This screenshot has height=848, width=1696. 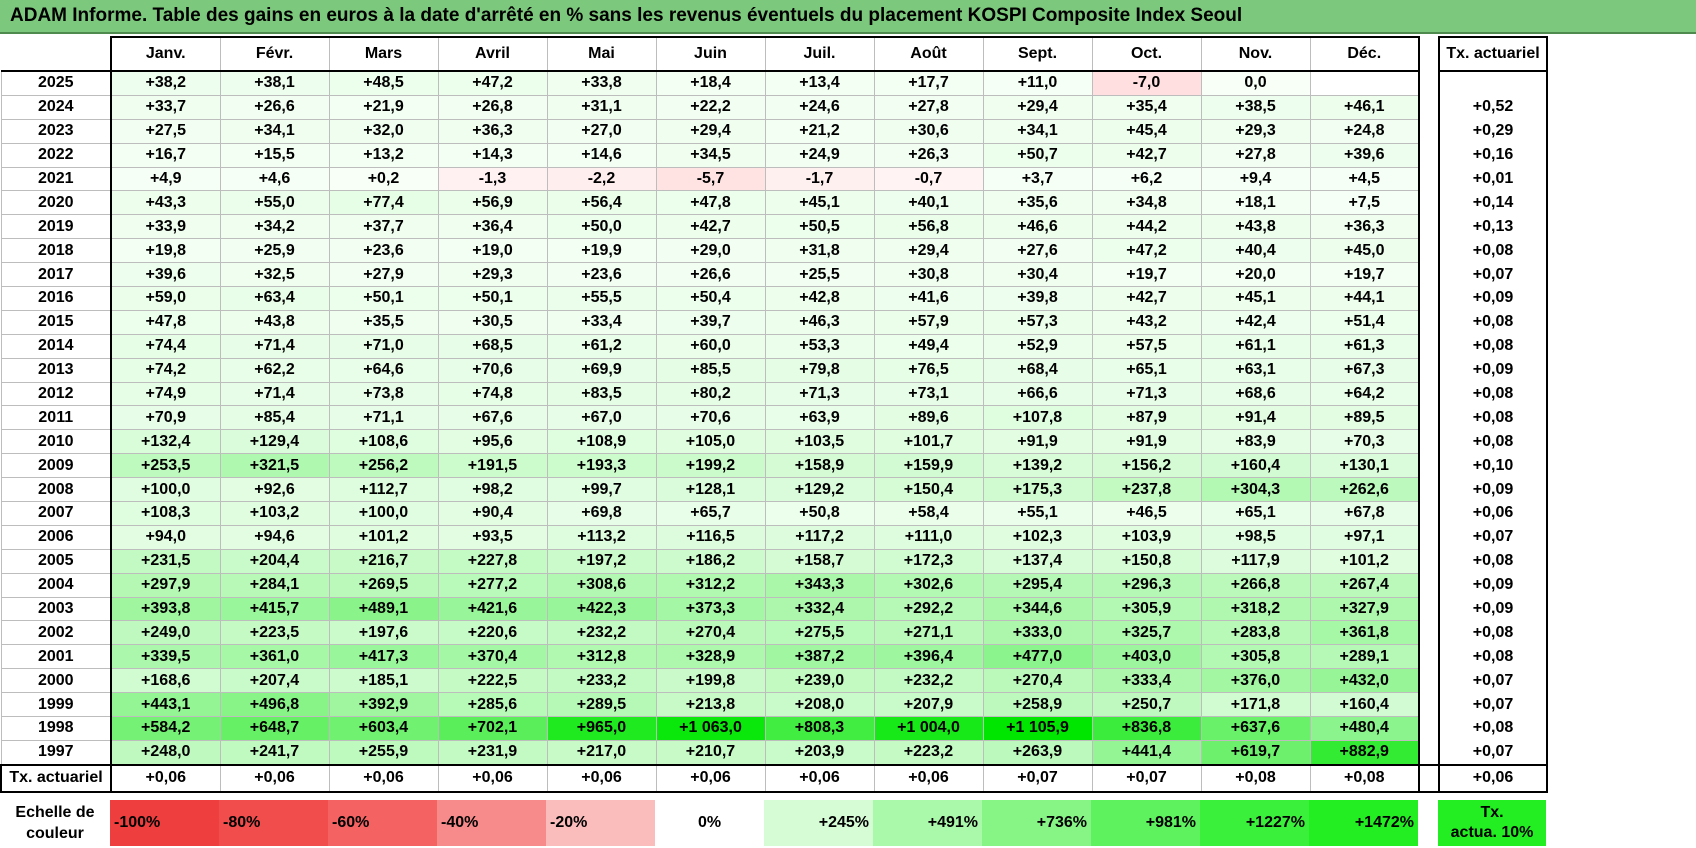 I want to click on value-cell: +39,6, so click(x=165, y=275).